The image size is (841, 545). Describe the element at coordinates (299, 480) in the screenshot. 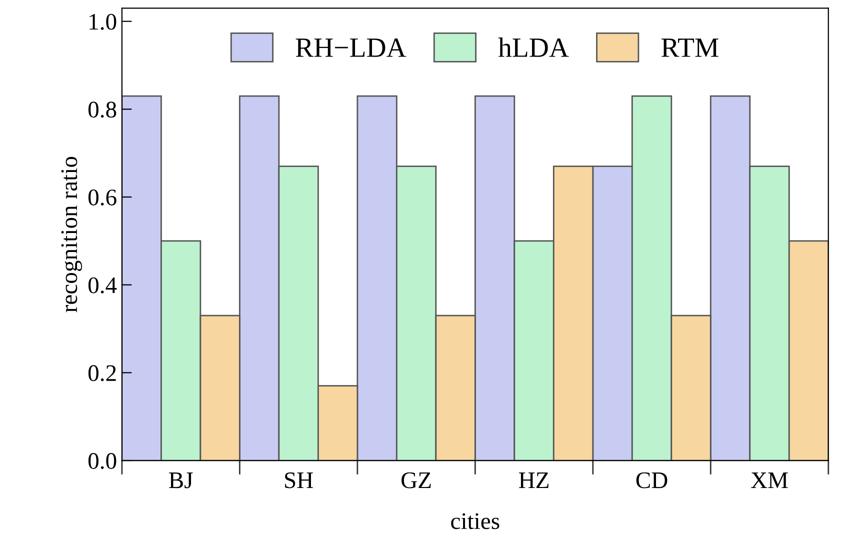

I see `x-tick-label: SH` at that location.